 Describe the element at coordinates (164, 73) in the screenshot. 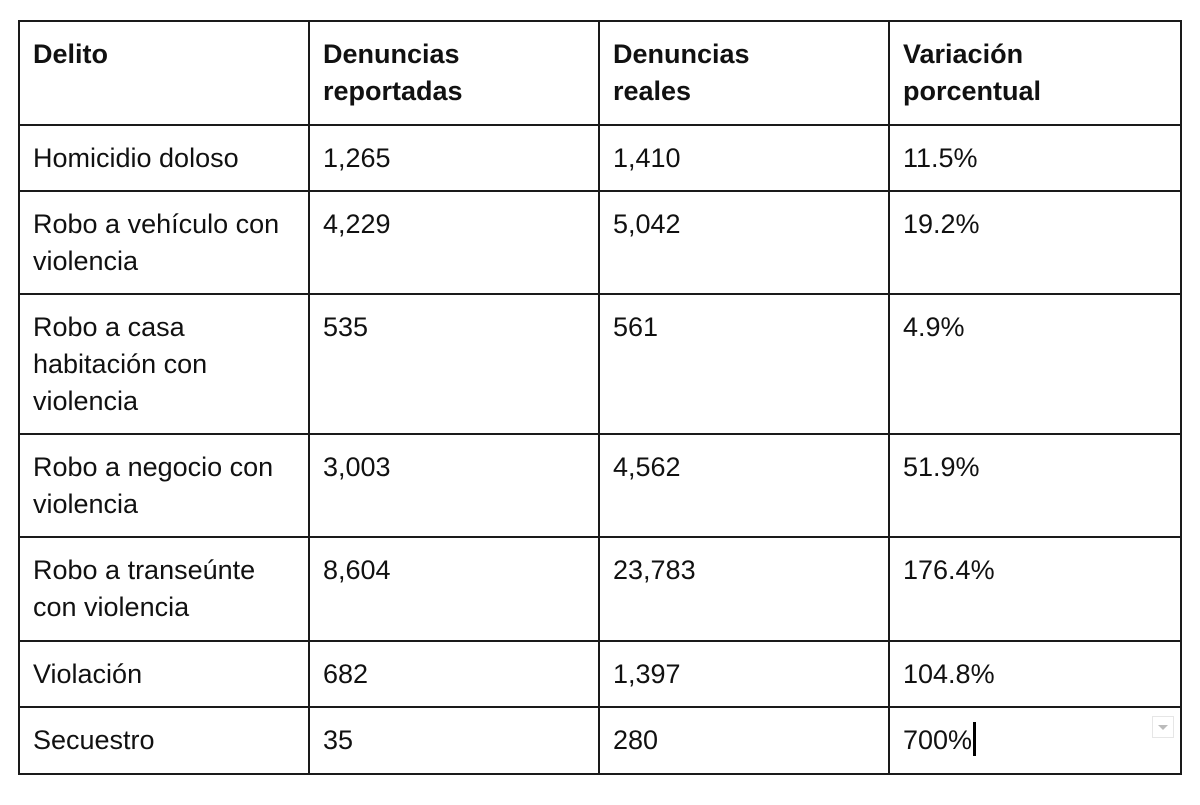

I see `header-cell: Delito` at that location.